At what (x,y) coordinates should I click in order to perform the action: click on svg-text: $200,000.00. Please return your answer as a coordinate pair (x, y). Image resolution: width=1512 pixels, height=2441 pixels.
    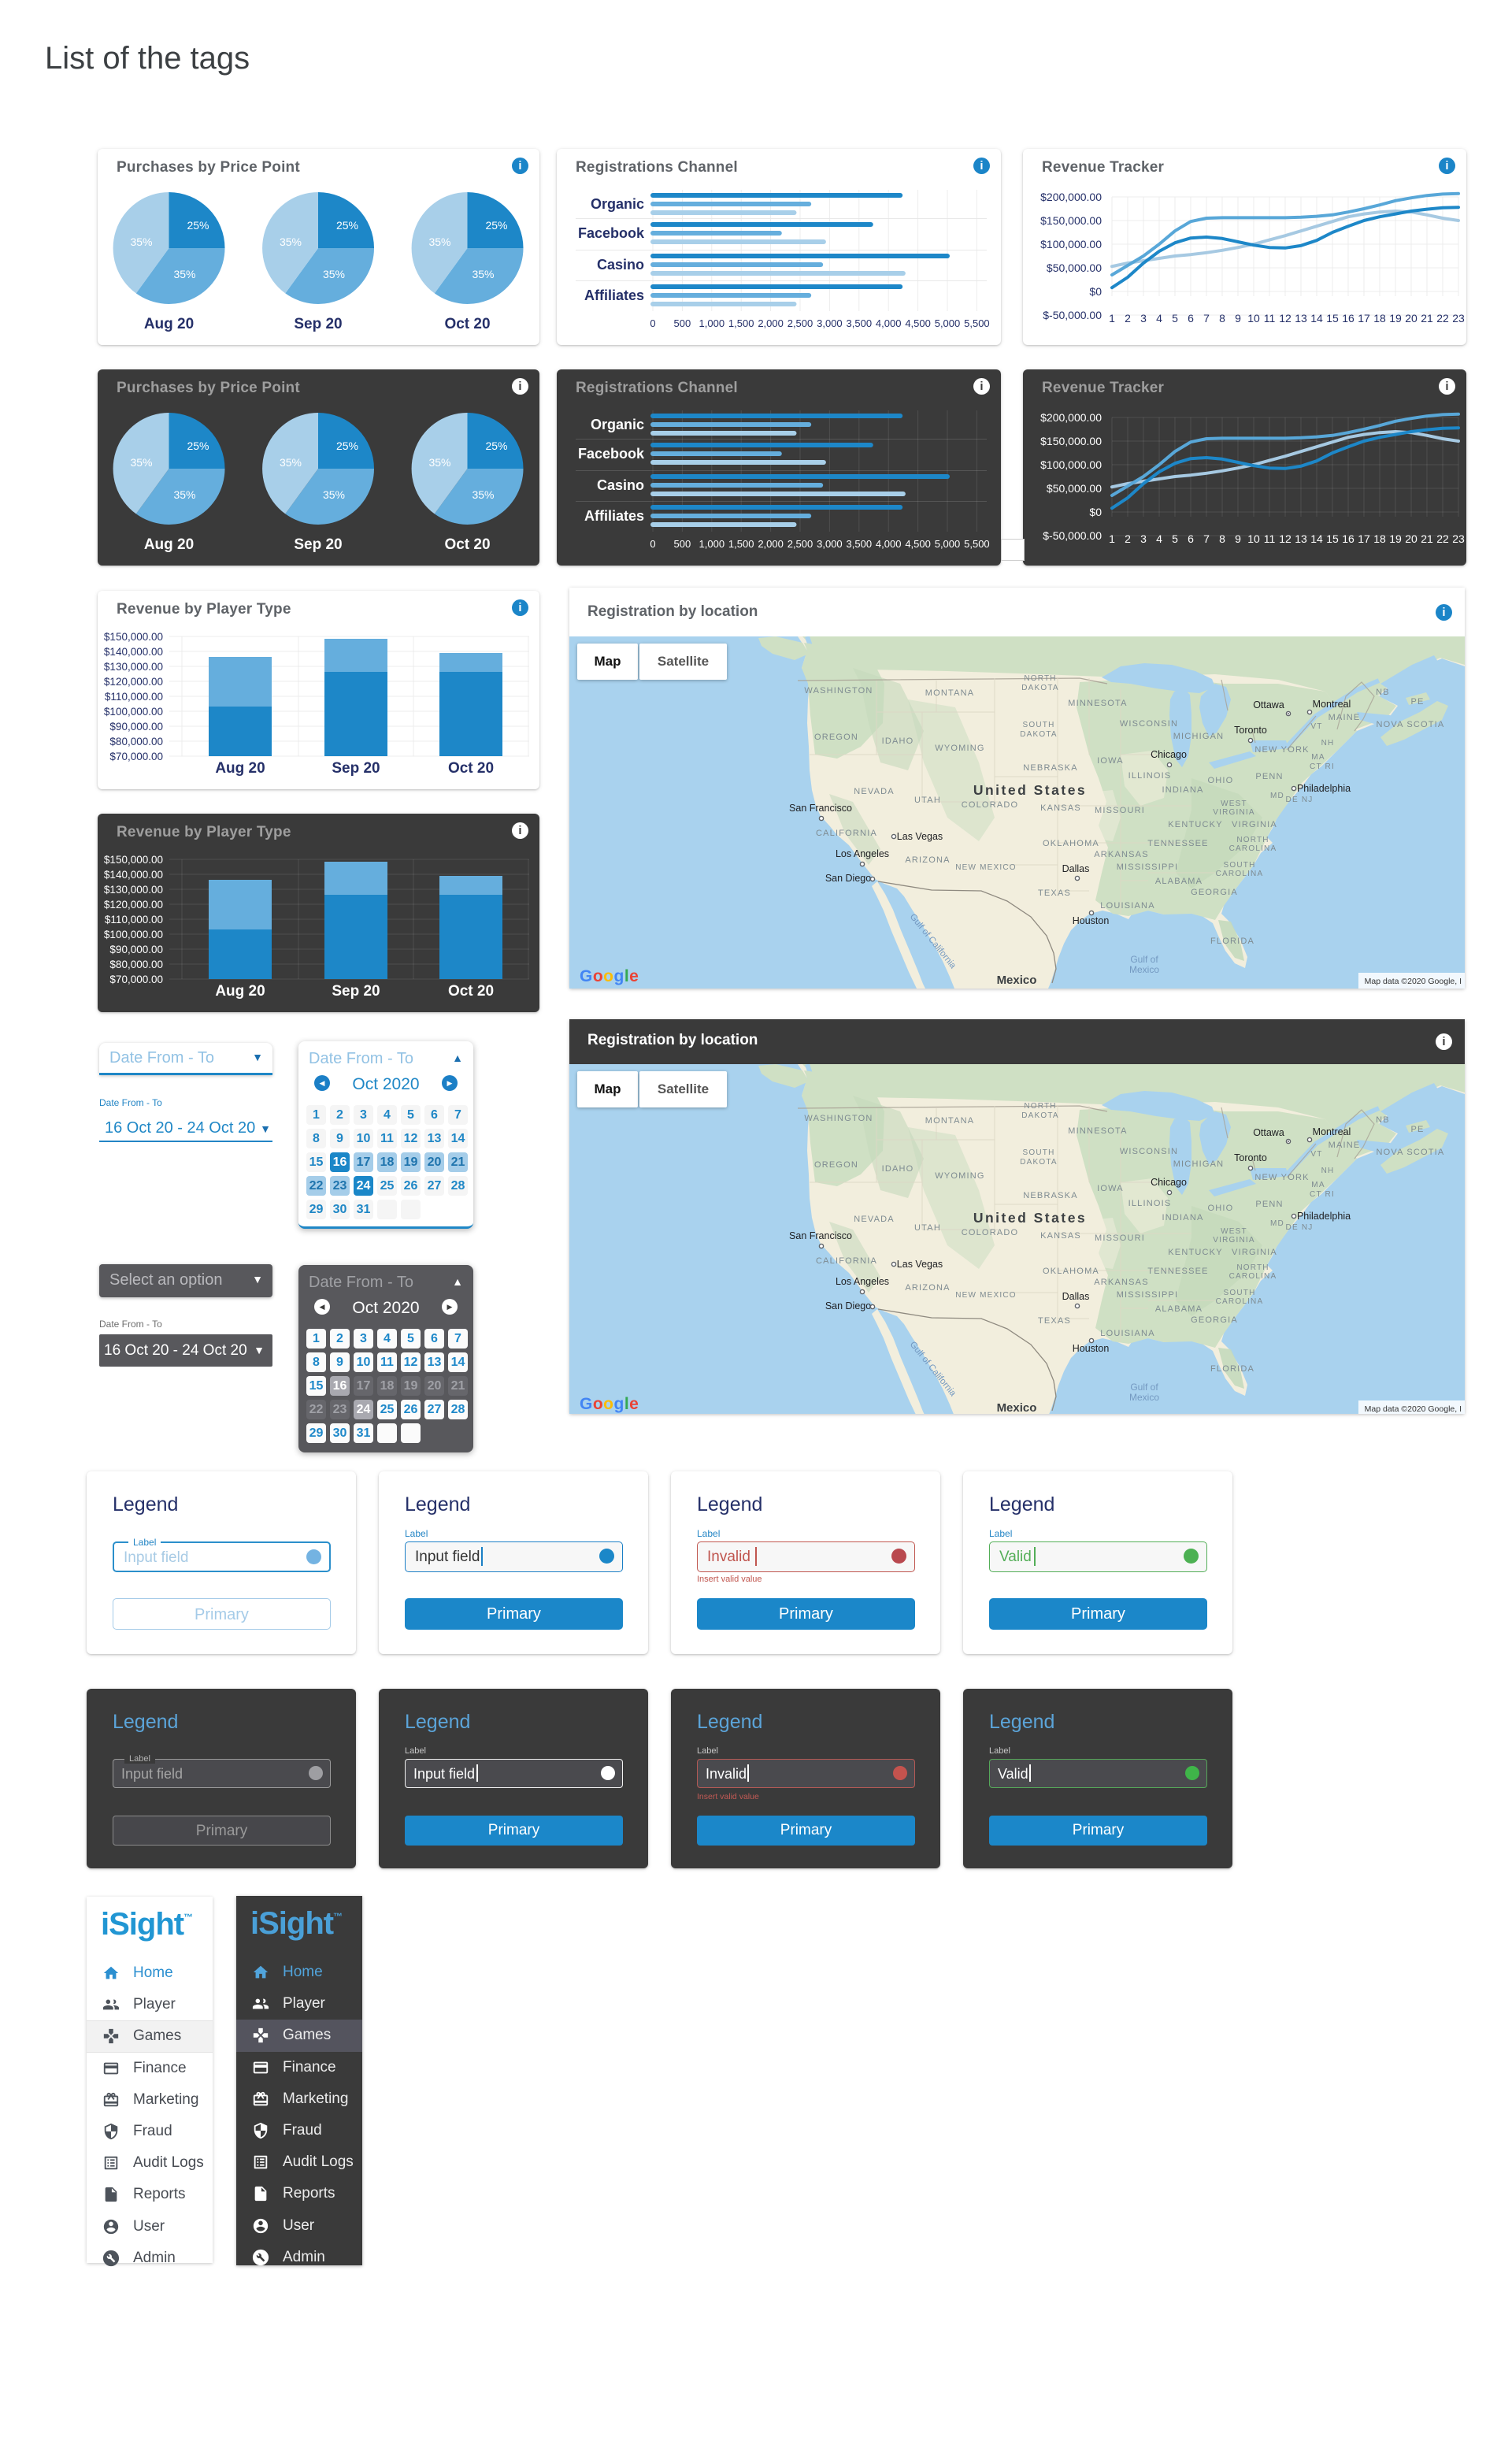
    Looking at the image, I should click on (1071, 418).